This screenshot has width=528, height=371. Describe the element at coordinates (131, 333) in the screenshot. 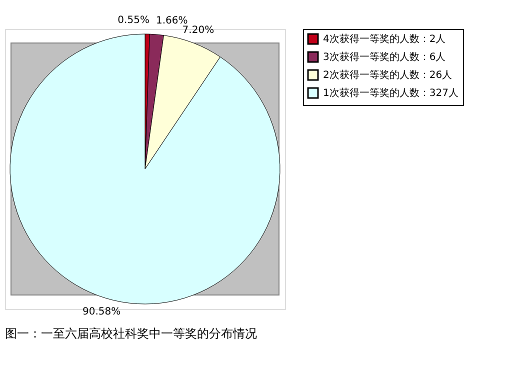

I see `text: 图一：一至六届高校社科奖中一等奖的分布情况` at that location.